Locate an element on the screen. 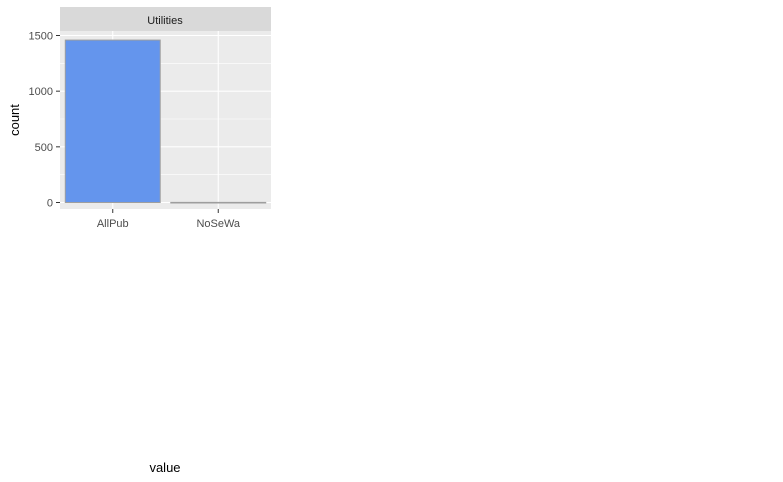  x-axis: AllPub NoSeWa is located at coordinates (169, 219).